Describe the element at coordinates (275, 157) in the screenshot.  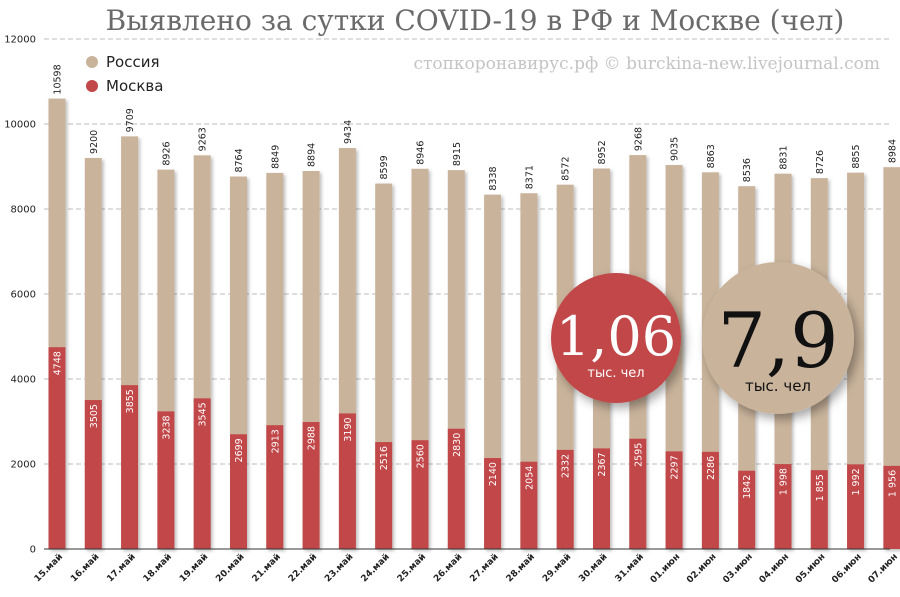
I see `russia-value-label: 8849` at that location.